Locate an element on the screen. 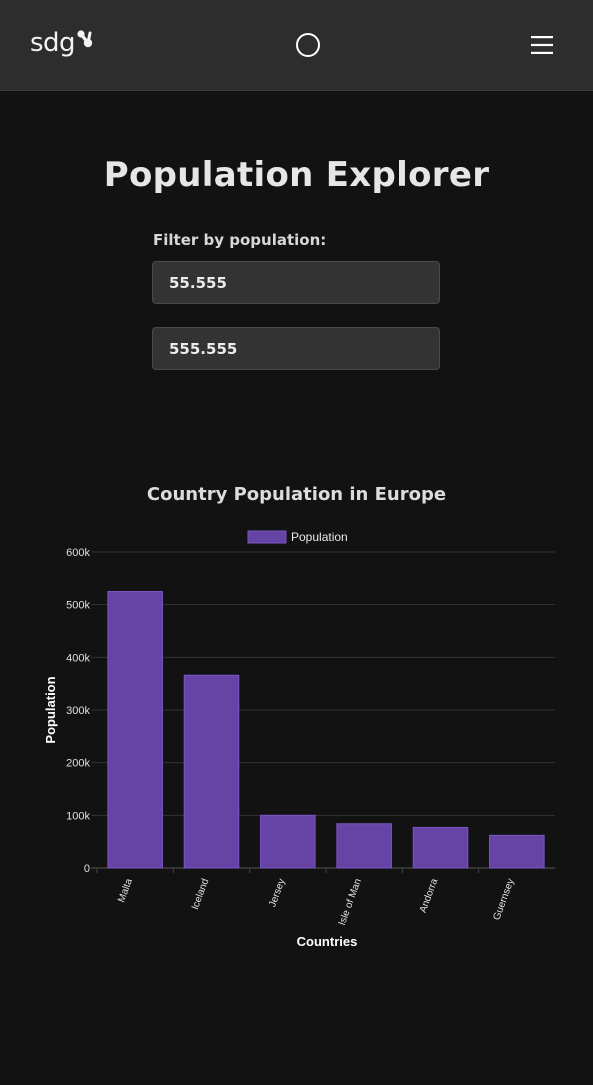  y-axis-title: Population is located at coordinates (50, 709).